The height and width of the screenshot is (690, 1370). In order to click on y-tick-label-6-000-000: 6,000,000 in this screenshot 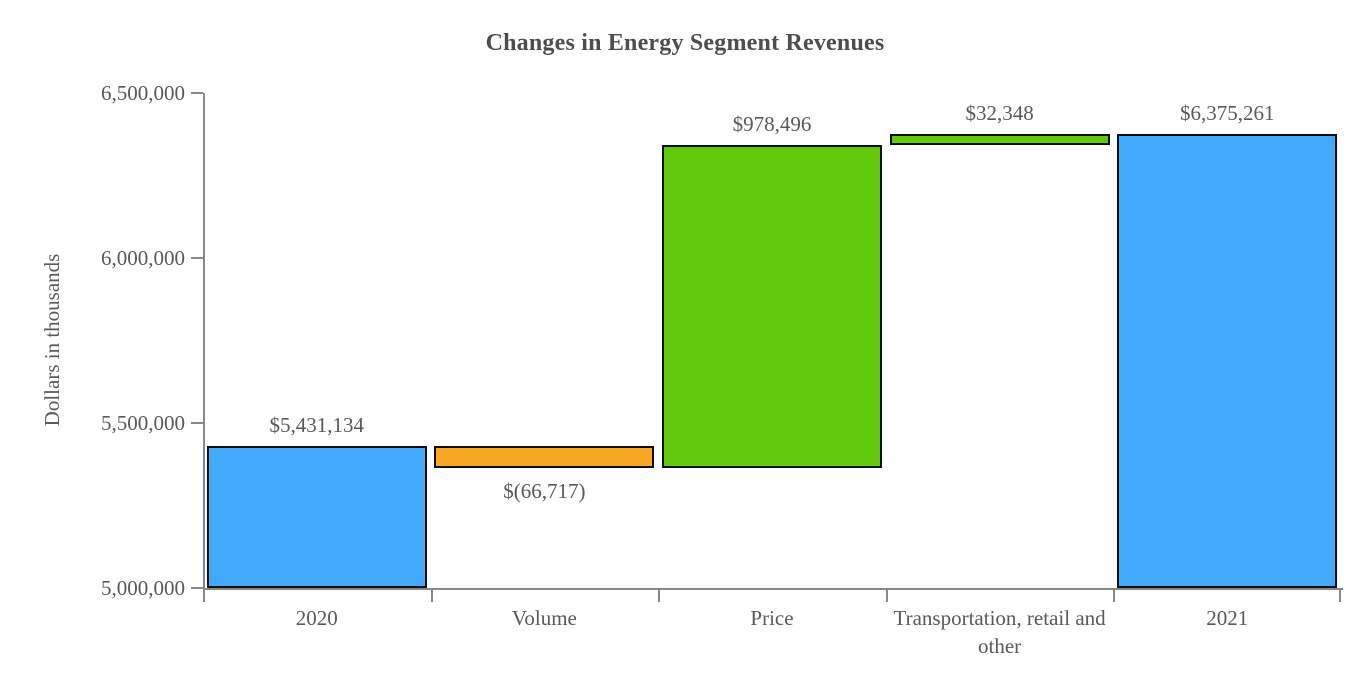, I will do `click(143, 258)`.